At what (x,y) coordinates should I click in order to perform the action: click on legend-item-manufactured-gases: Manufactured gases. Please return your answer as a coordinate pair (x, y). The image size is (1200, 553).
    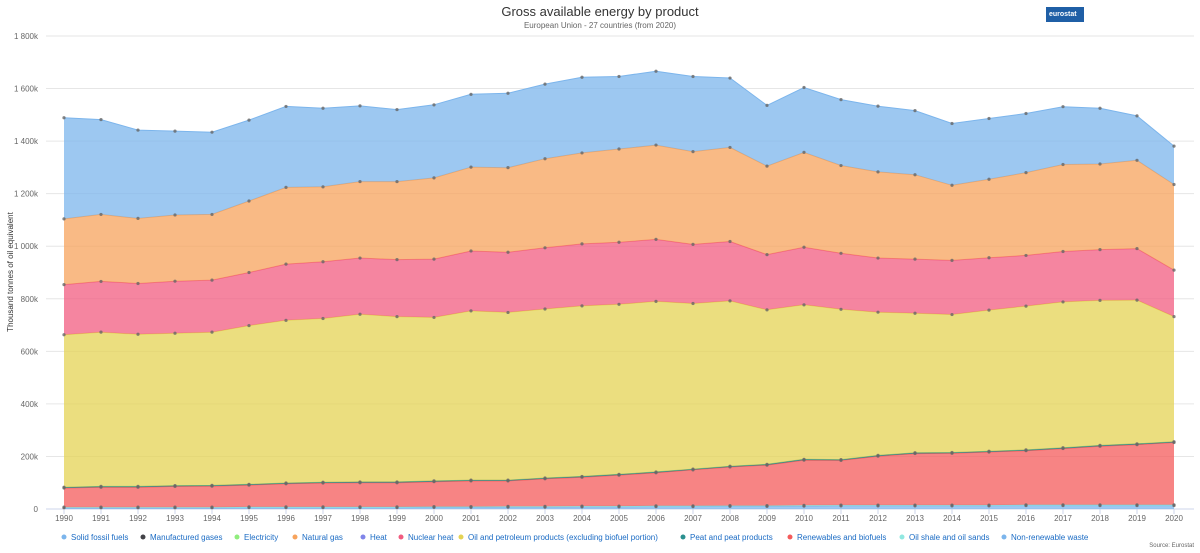
    Looking at the image, I should click on (181, 537).